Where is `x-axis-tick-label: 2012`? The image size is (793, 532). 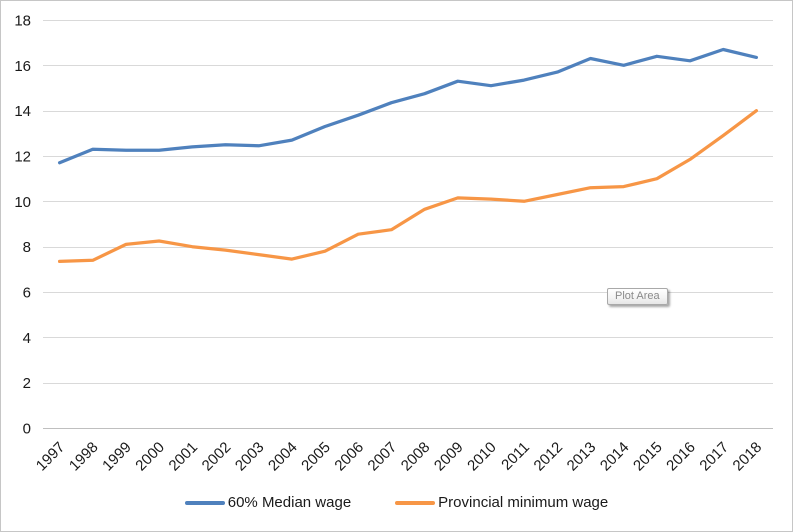 x-axis-tick-label: 2012 is located at coordinates (549, 457).